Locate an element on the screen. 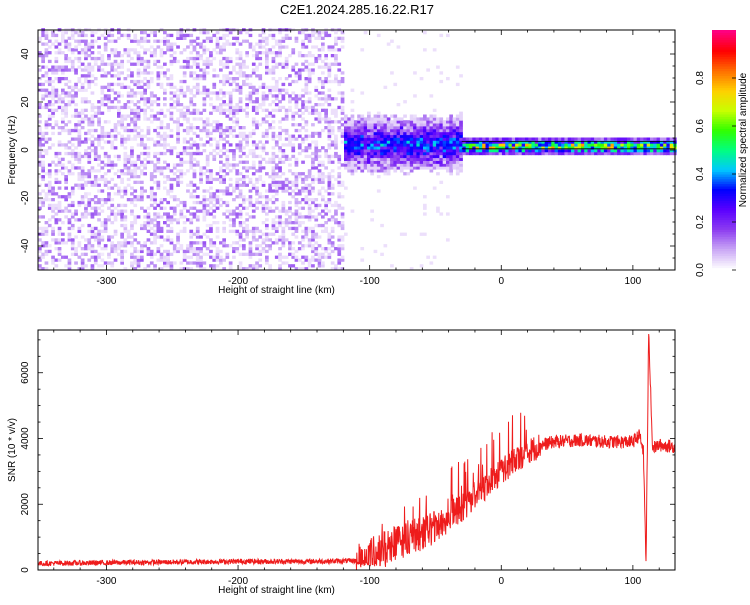  carrier-lines is located at coordinates (568, 145).